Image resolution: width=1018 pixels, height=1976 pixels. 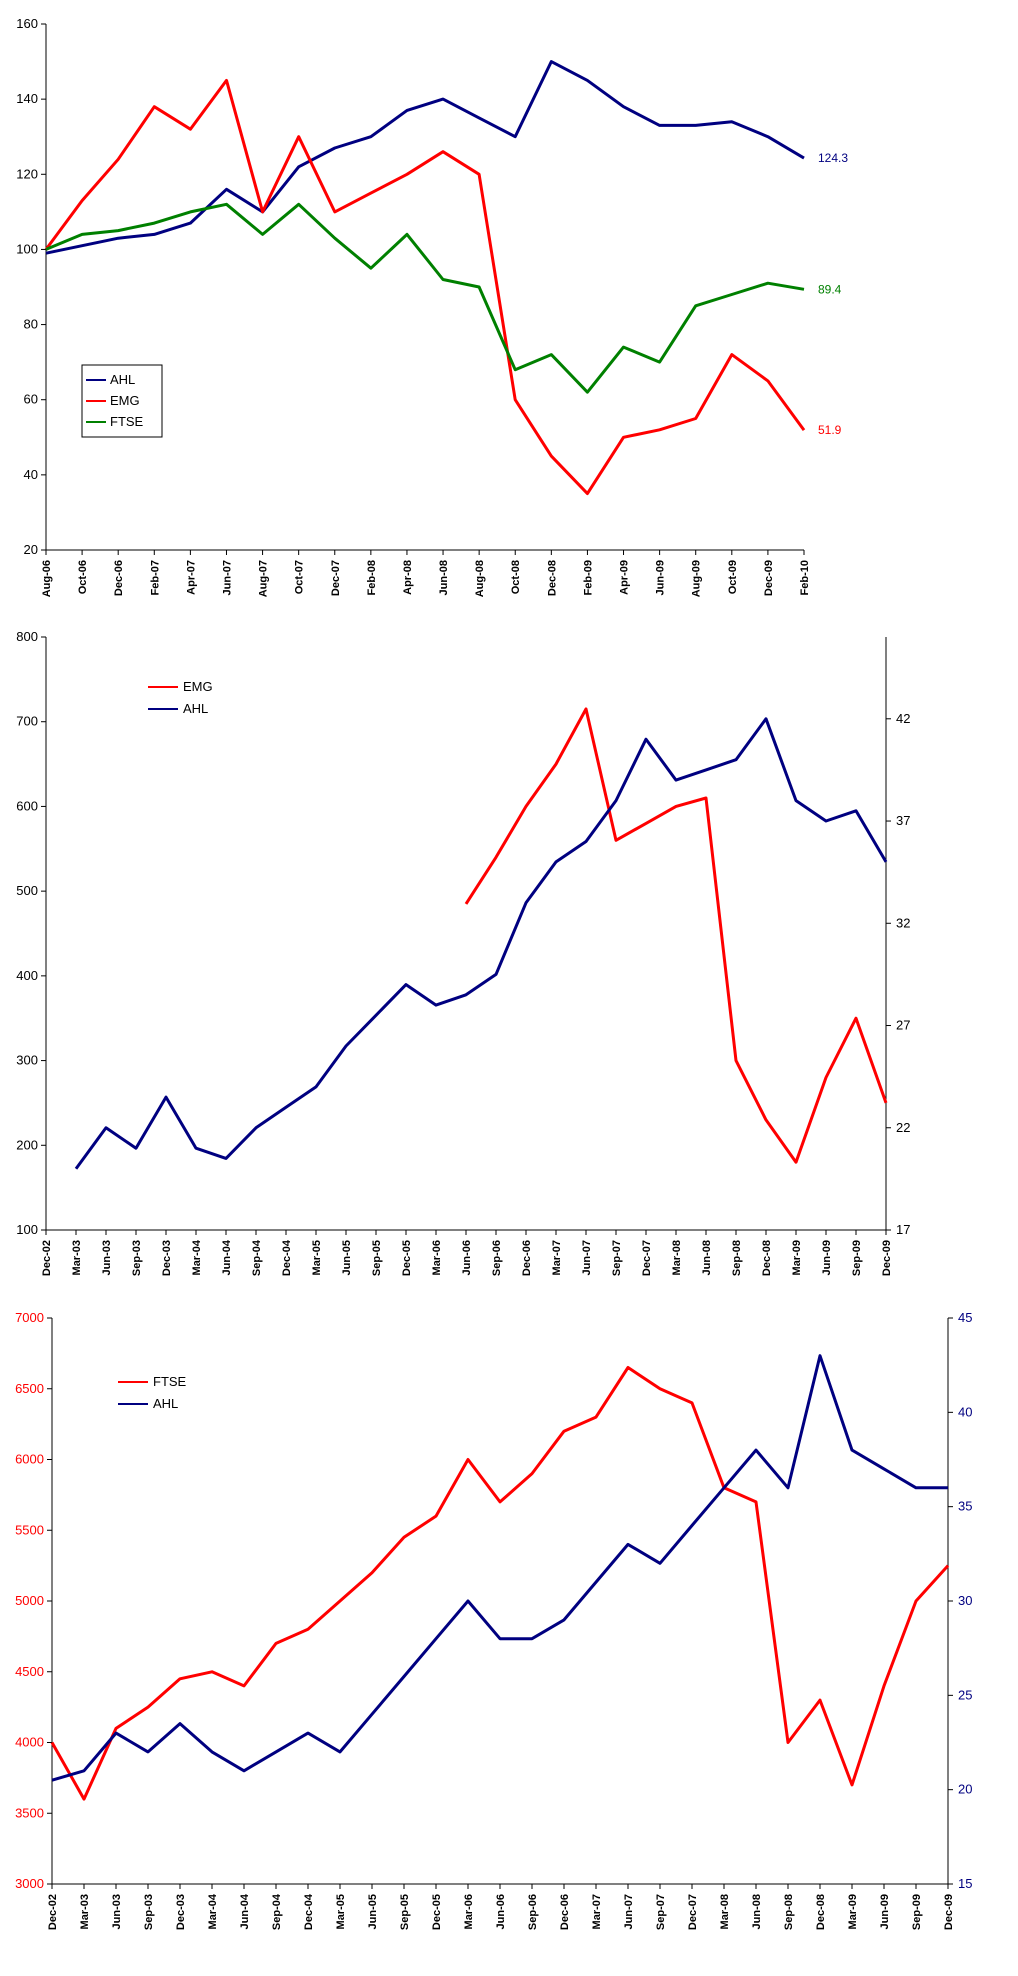 I want to click on y-tick-label: 160, so click(x=27, y=23).